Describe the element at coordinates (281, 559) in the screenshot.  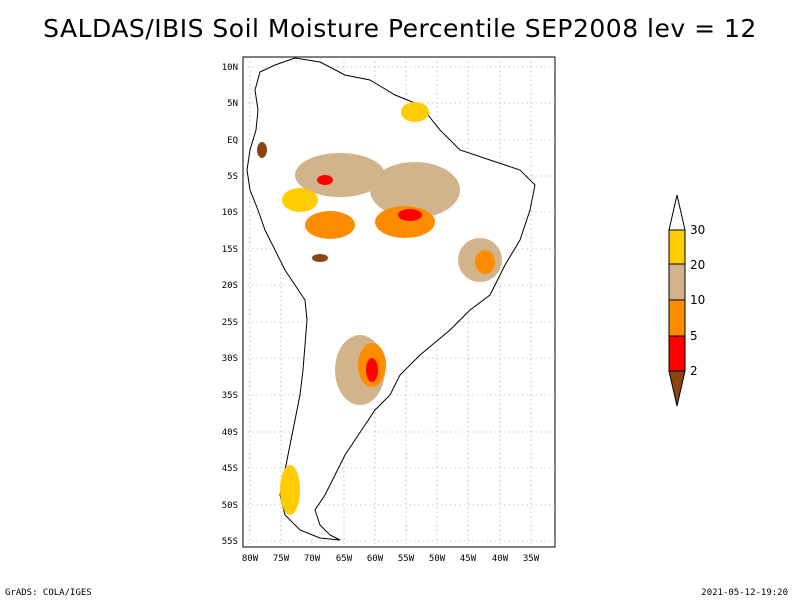
I see `lon-label: 75W` at that location.